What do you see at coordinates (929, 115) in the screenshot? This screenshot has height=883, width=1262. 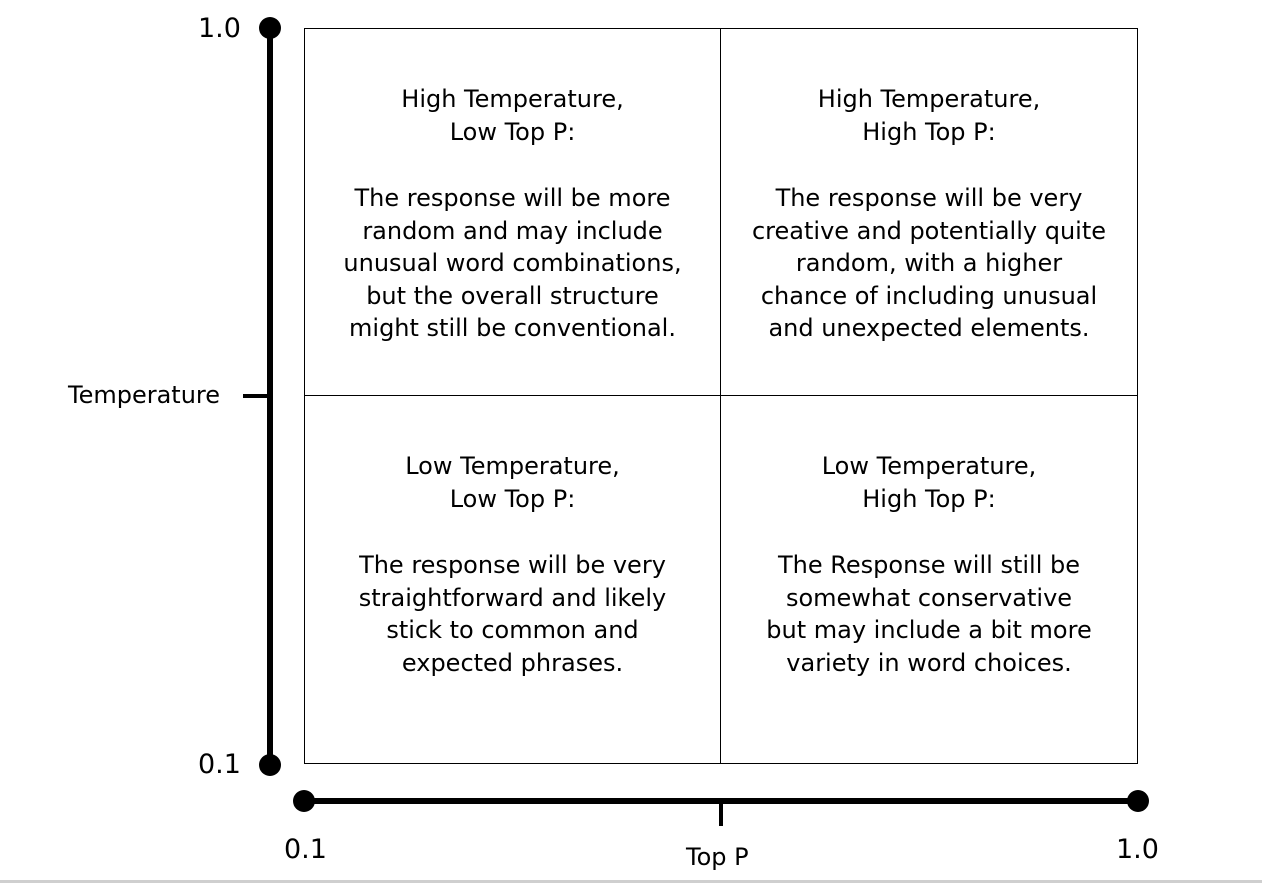 I see `quadrant-title: High Temperature, High Top P:` at bounding box center [929, 115].